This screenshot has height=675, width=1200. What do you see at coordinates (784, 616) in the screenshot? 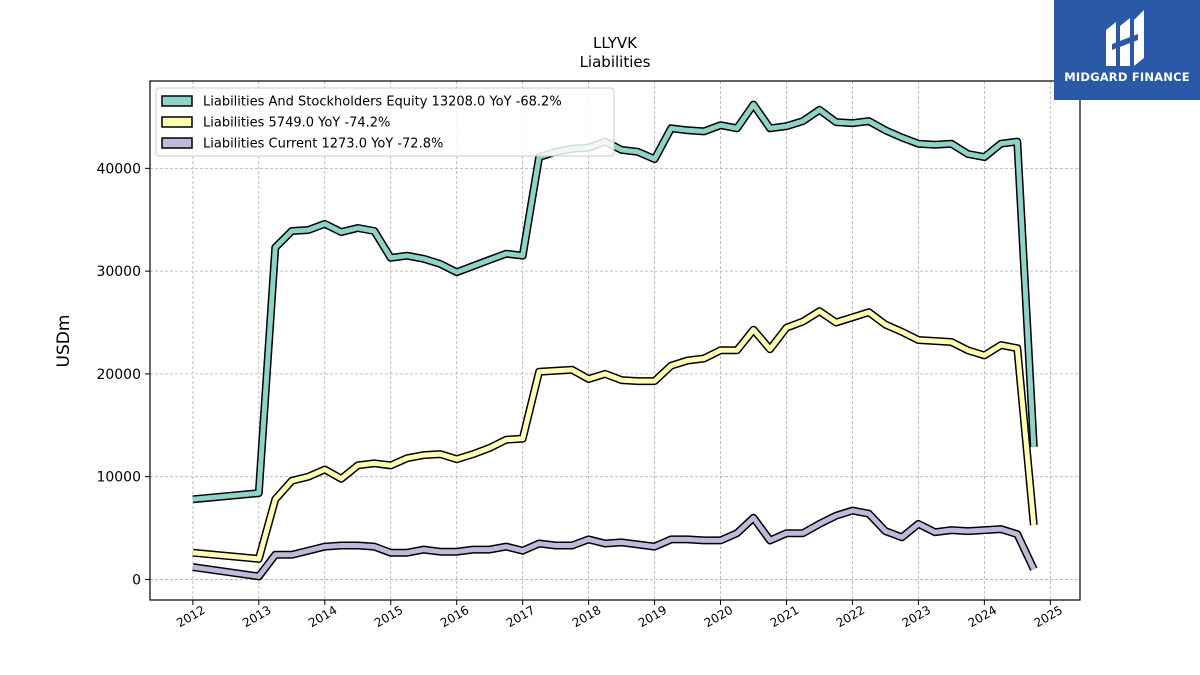
I see `x-tick-label: 2021` at bounding box center [784, 616].